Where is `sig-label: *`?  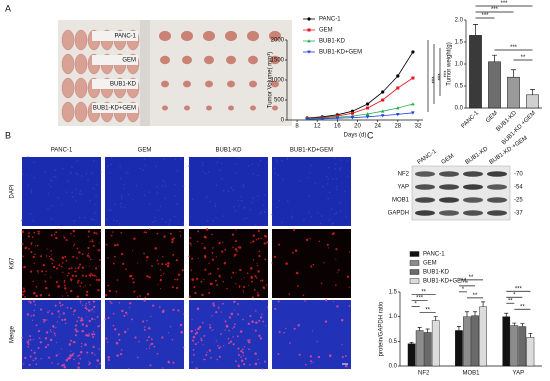
sig-label: * is located at coordinates (415, 305).